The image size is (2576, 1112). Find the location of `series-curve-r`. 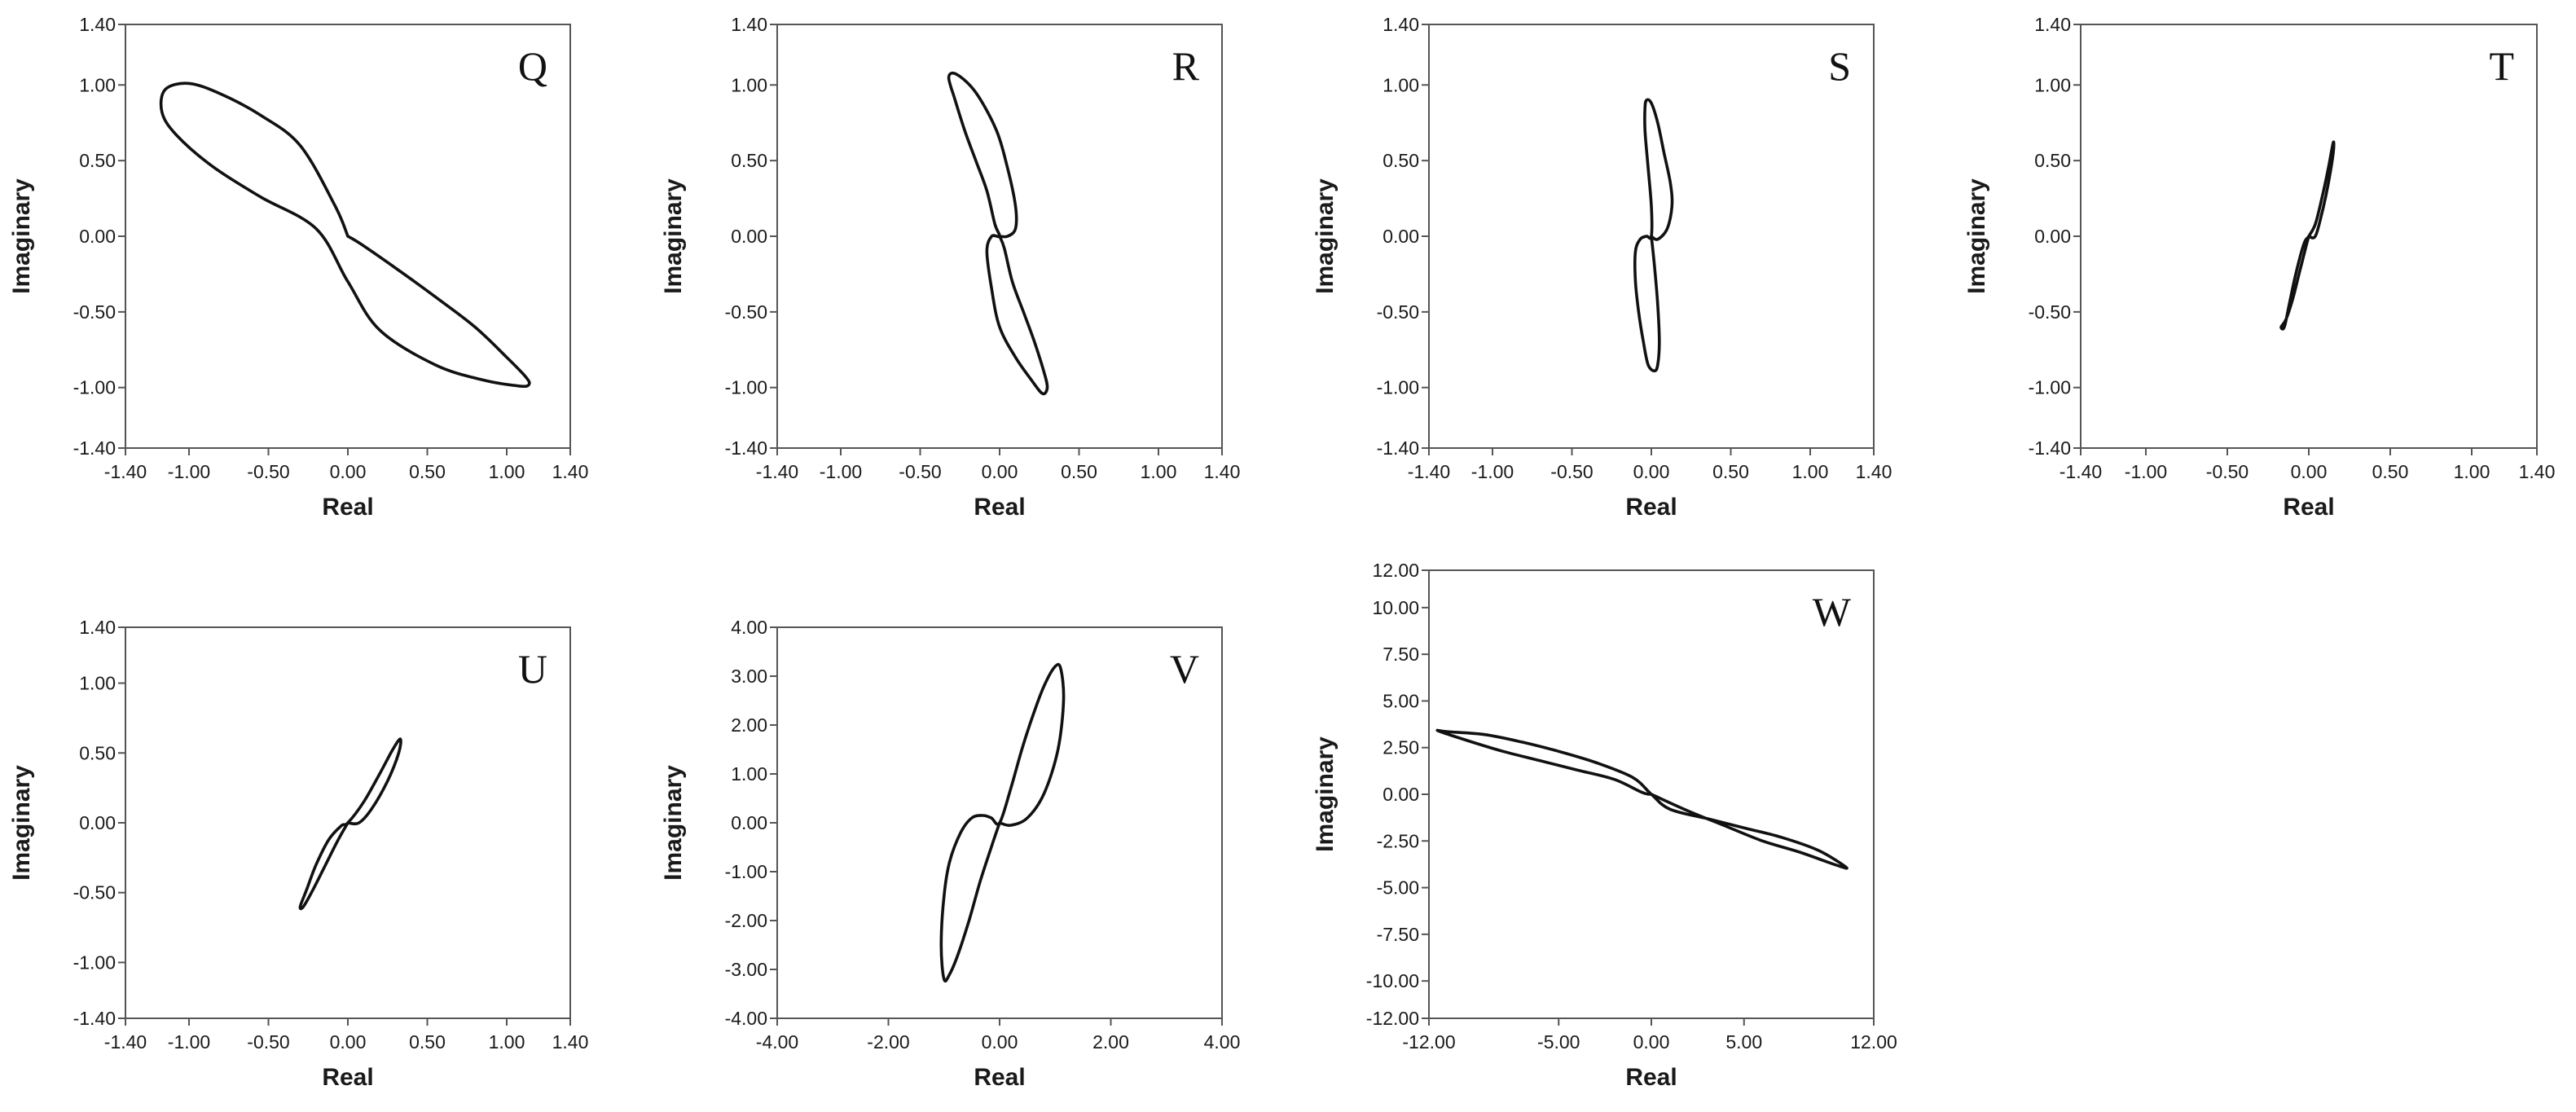

series-curve-r is located at coordinates (998, 234).